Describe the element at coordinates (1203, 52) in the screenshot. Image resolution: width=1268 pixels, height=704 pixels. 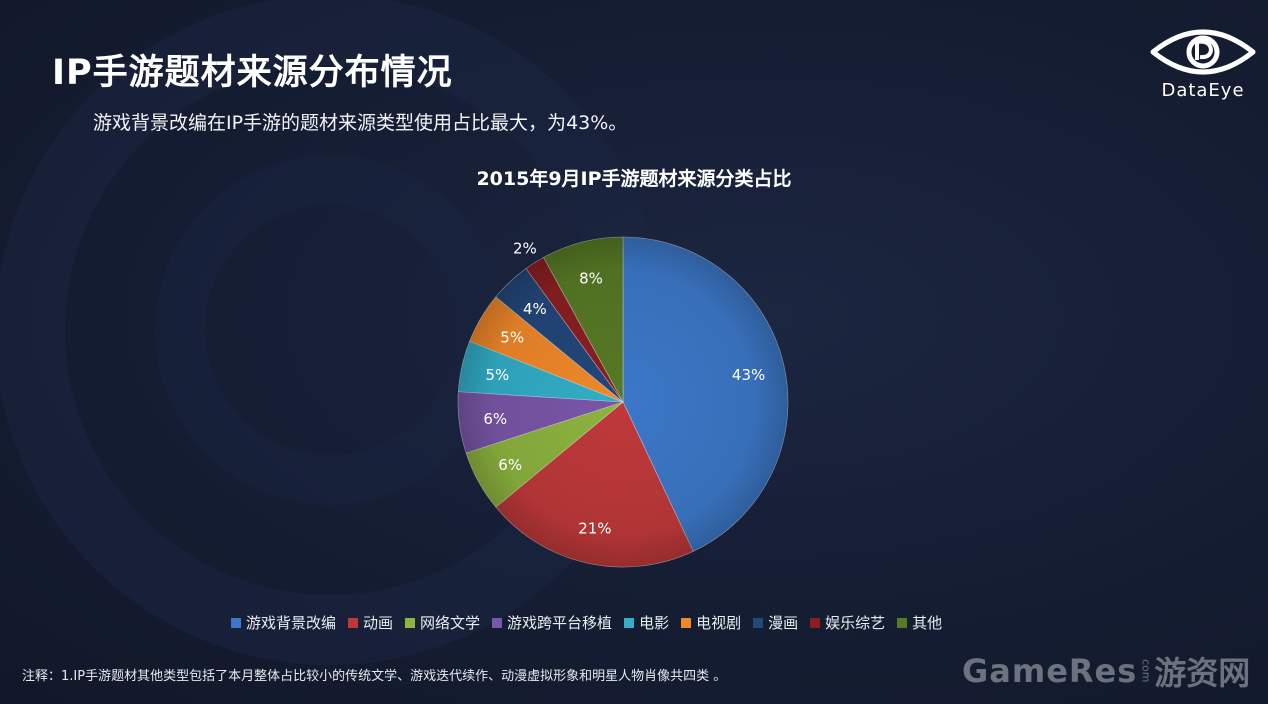
I see `eye-icon` at that location.